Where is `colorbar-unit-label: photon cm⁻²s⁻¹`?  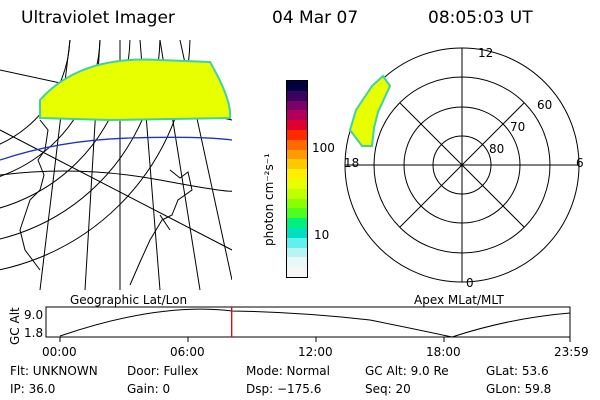 colorbar-unit-label: photon cm⁻²s⁻¹ is located at coordinates (269, 199).